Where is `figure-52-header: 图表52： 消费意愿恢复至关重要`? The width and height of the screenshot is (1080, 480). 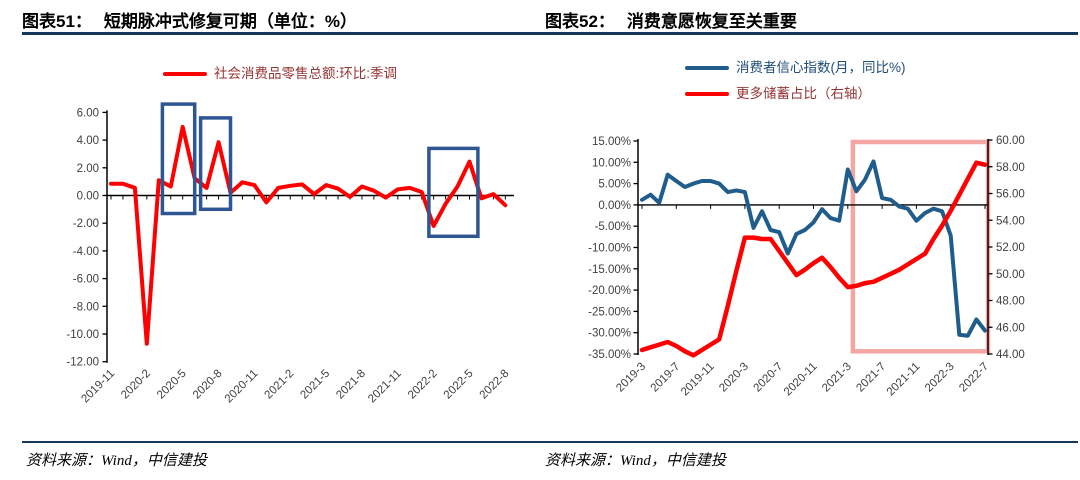 figure-52-header: 图表52： 消费意愿恢复至关重要 is located at coordinates (671, 19).